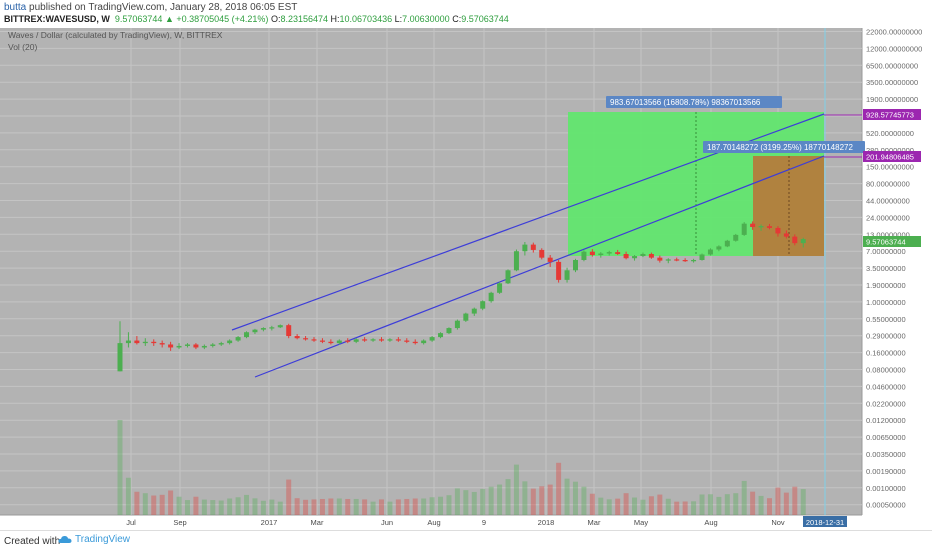 Image resolution: width=932 pixels, height=551 pixels. Describe the element at coordinates (65, 539) in the screenshot. I see `tradingview-cloud-icon` at that location.